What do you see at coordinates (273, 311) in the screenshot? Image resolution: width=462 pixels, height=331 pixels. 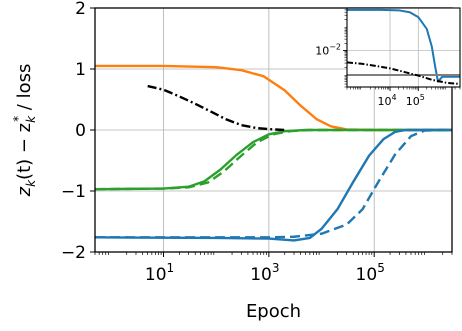 I see `x-axis-label: Epoch` at bounding box center [273, 311].